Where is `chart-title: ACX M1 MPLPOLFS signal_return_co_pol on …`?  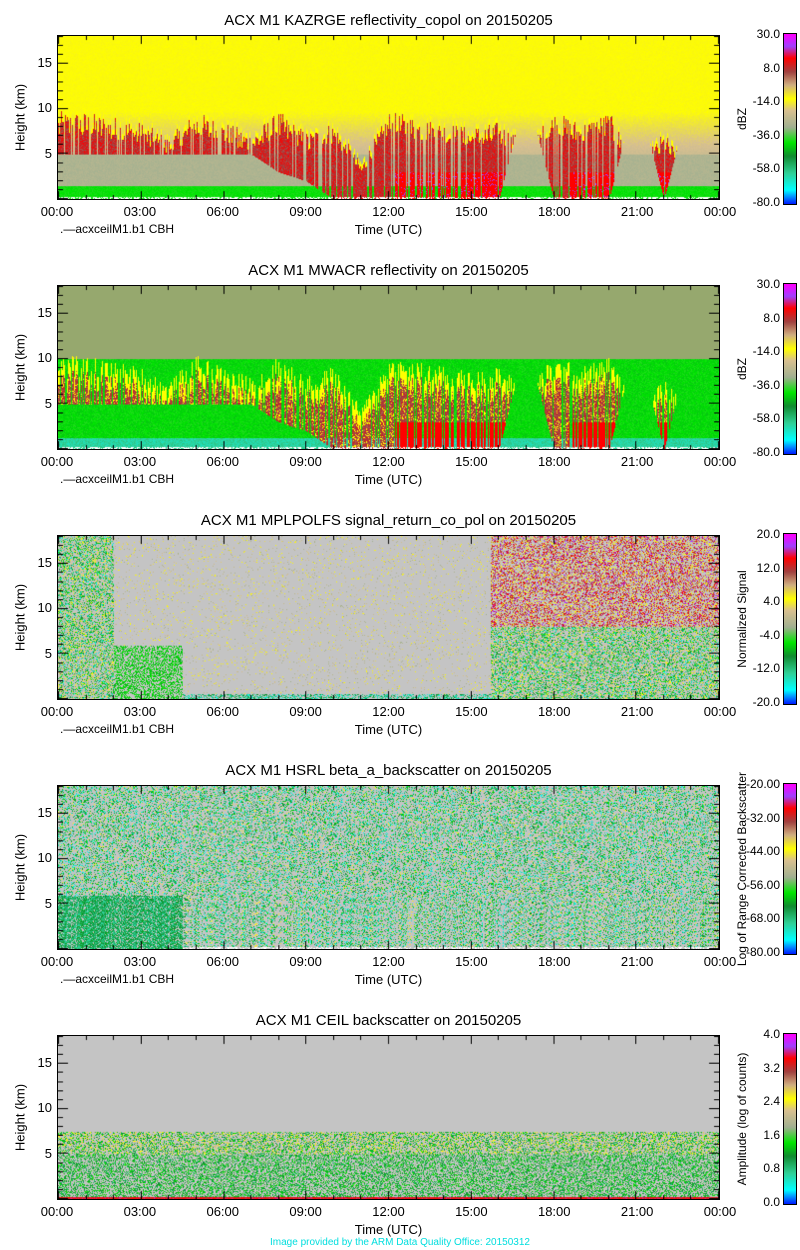
chart-title: ACX M1 MPLPOLFS signal_return_co_pol on … is located at coordinates (388, 520).